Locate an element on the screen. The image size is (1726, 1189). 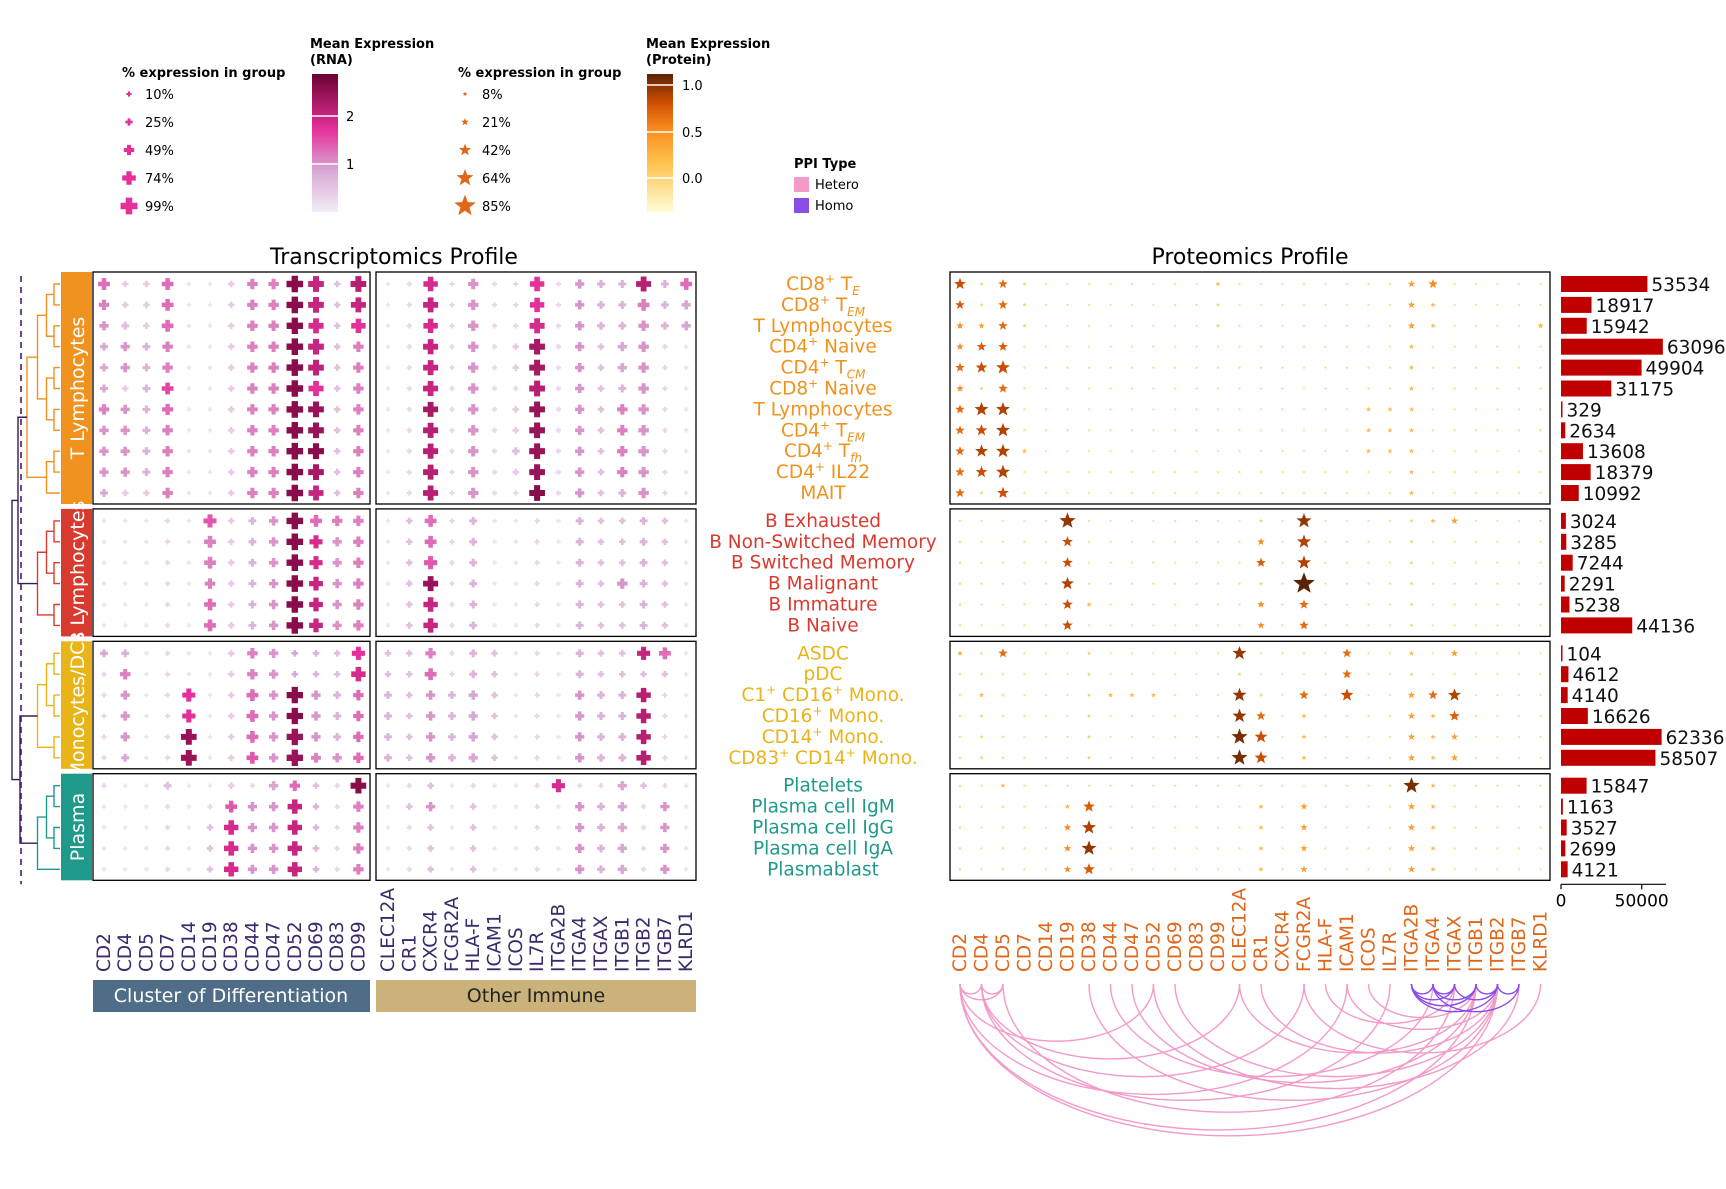
rna-gene-label: CD14 is located at coordinates (189, 946).